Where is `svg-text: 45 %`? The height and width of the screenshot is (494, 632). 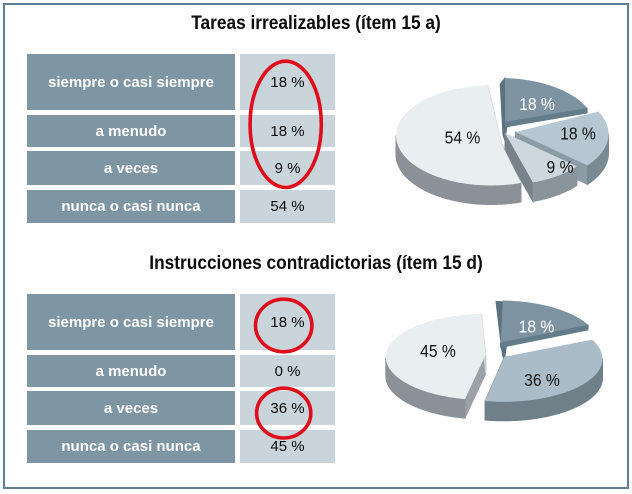 svg-text: 45 % is located at coordinates (438, 351).